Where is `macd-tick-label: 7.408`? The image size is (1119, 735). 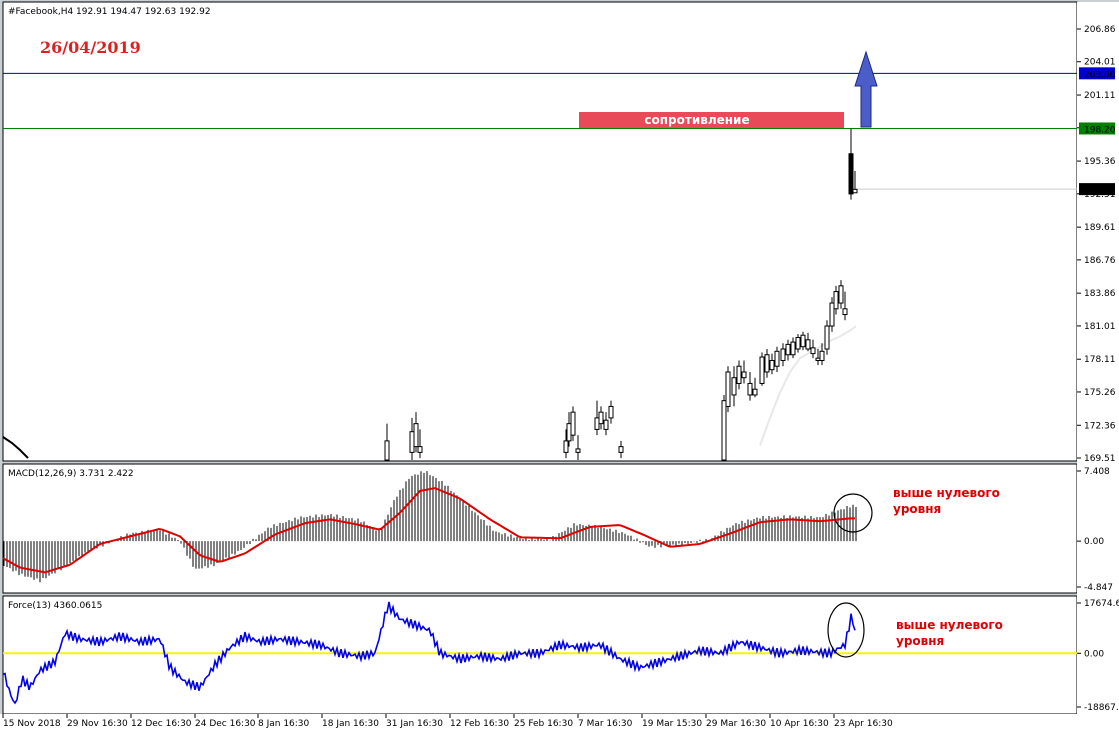
macd-tick-label: 7.408 is located at coordinates (1097, 472).